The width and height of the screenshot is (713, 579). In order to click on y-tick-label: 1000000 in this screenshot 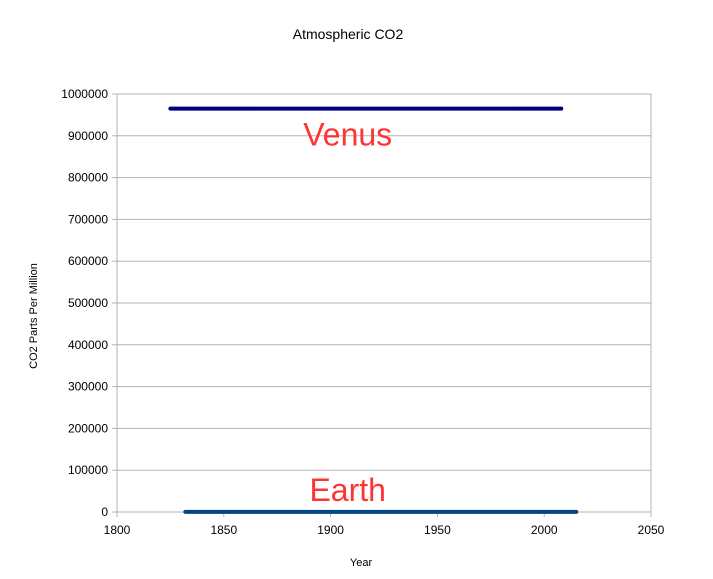, I will do `click(84, 94)`.